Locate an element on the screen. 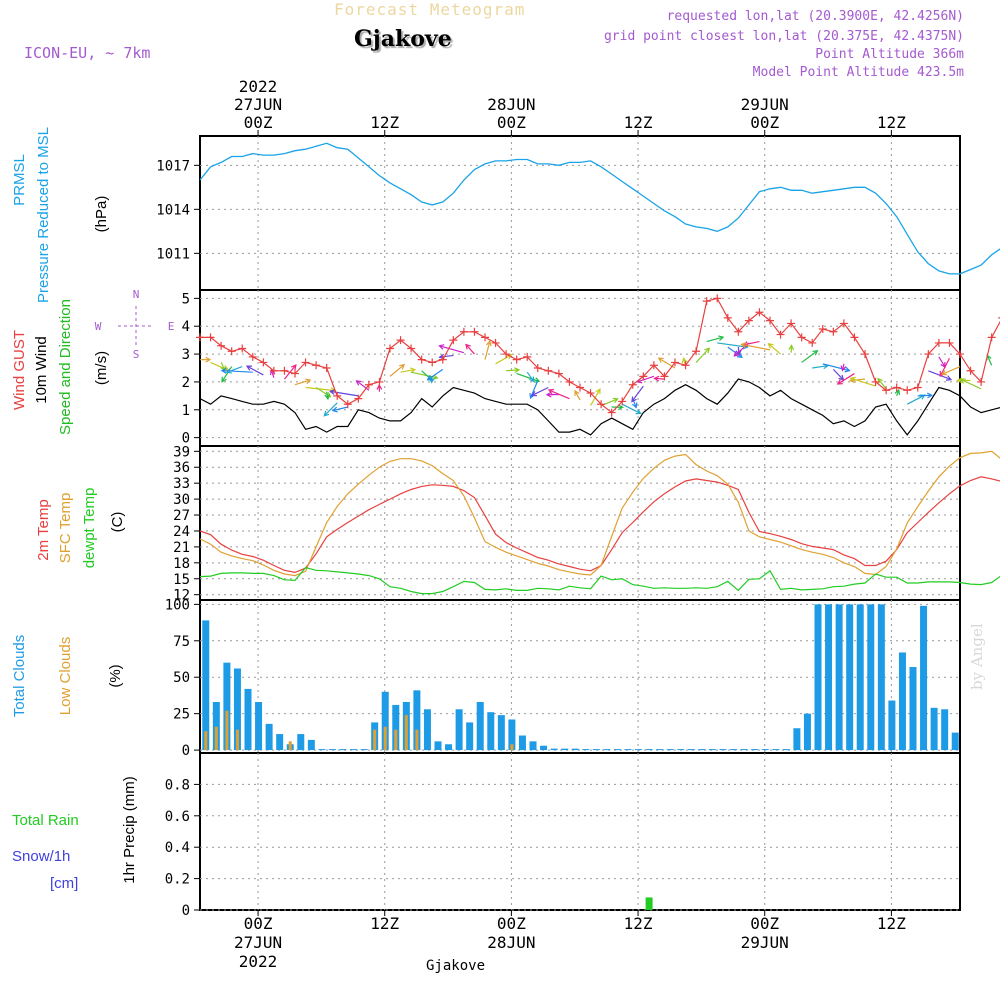 The width and height of the screenshot is (1000, 1000). precip-unit: 1hr Precip (mm) is located at coordinates (129, 830).